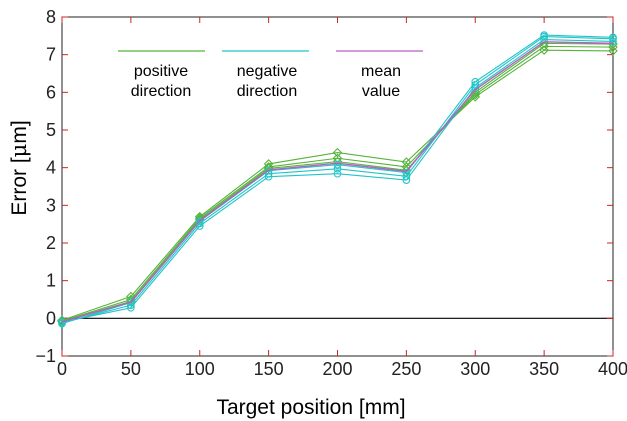 Image resolution: width=627 pixels, height=421 pixels. Describe the element at coordinates (51, 205) in the screenshot. I see `y-tick-label: 3` at that location.